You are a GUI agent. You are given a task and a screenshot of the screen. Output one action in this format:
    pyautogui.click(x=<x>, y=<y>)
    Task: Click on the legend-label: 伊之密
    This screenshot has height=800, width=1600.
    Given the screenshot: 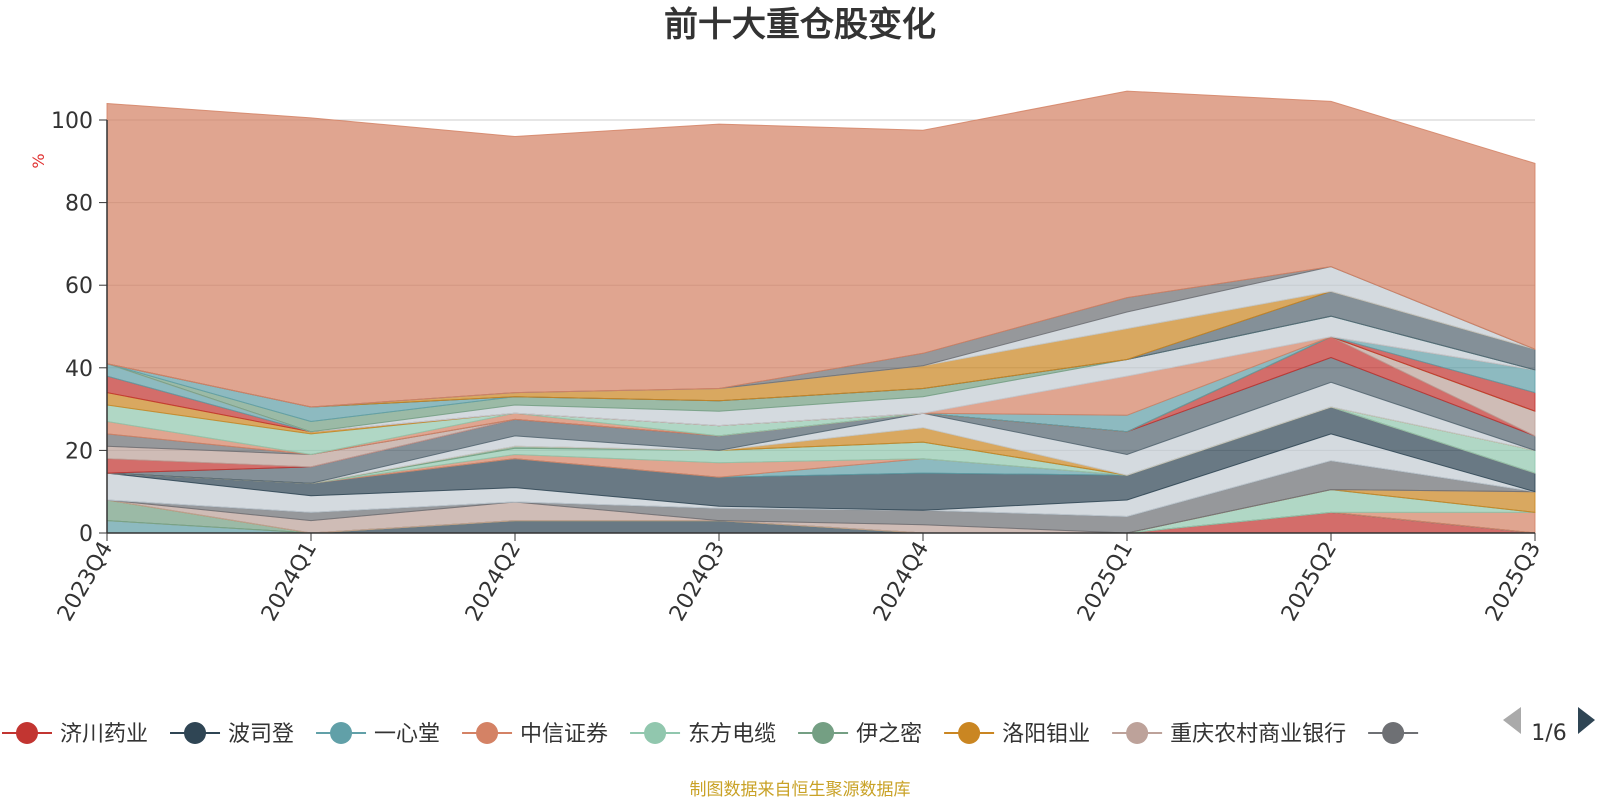 What is the action you would take?
    pyautogui.click(x=889, y=734)
    